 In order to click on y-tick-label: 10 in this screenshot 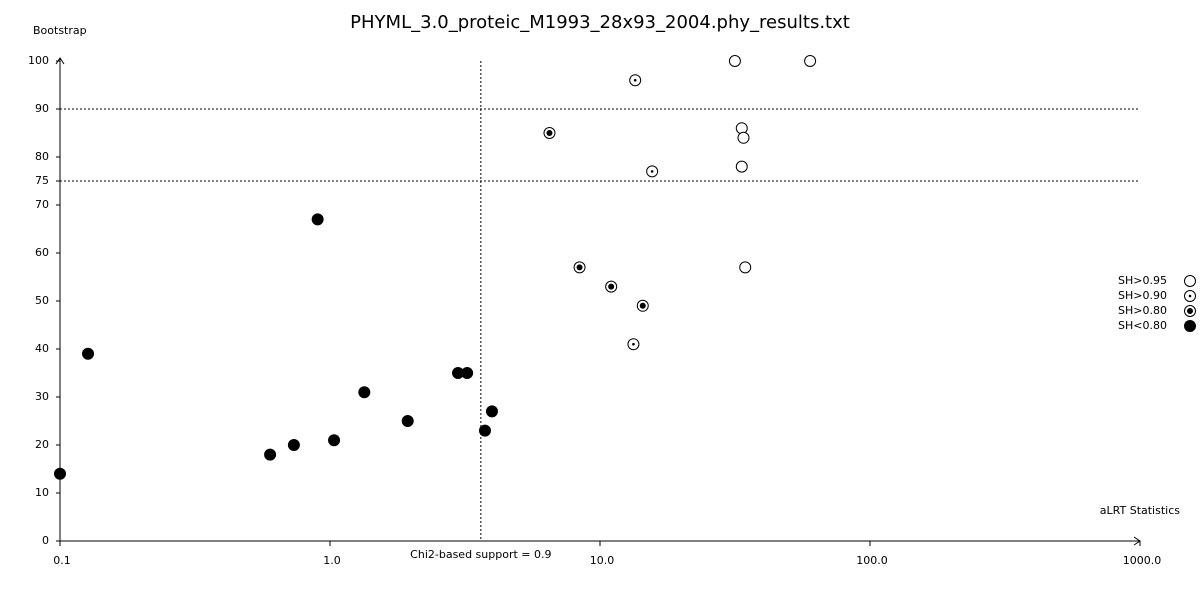, I will do `click(42, 492)`.